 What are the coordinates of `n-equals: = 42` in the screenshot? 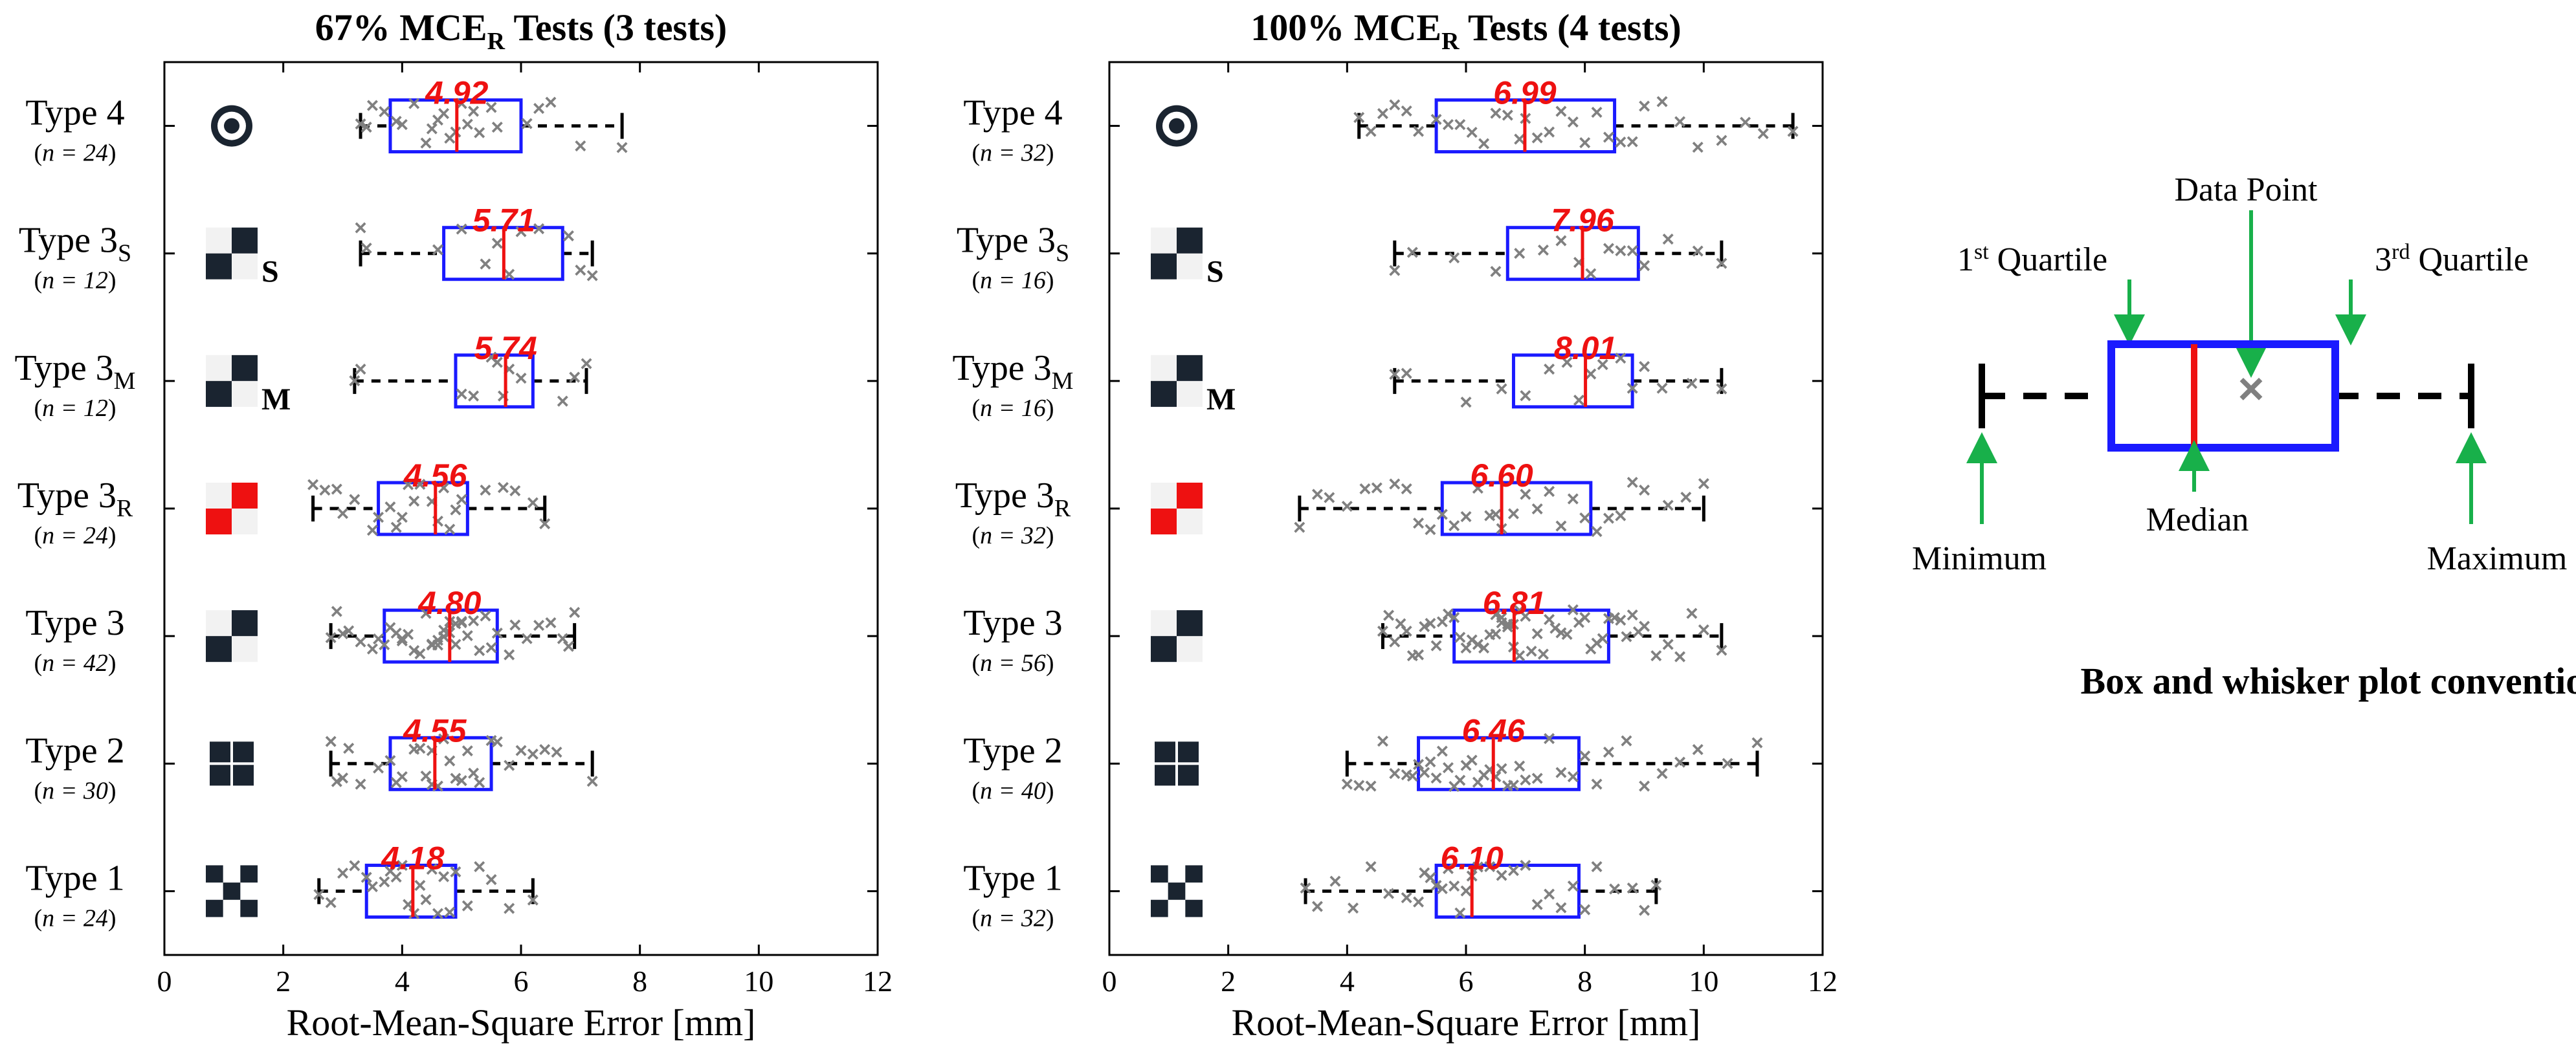 It's located at (81, 663).